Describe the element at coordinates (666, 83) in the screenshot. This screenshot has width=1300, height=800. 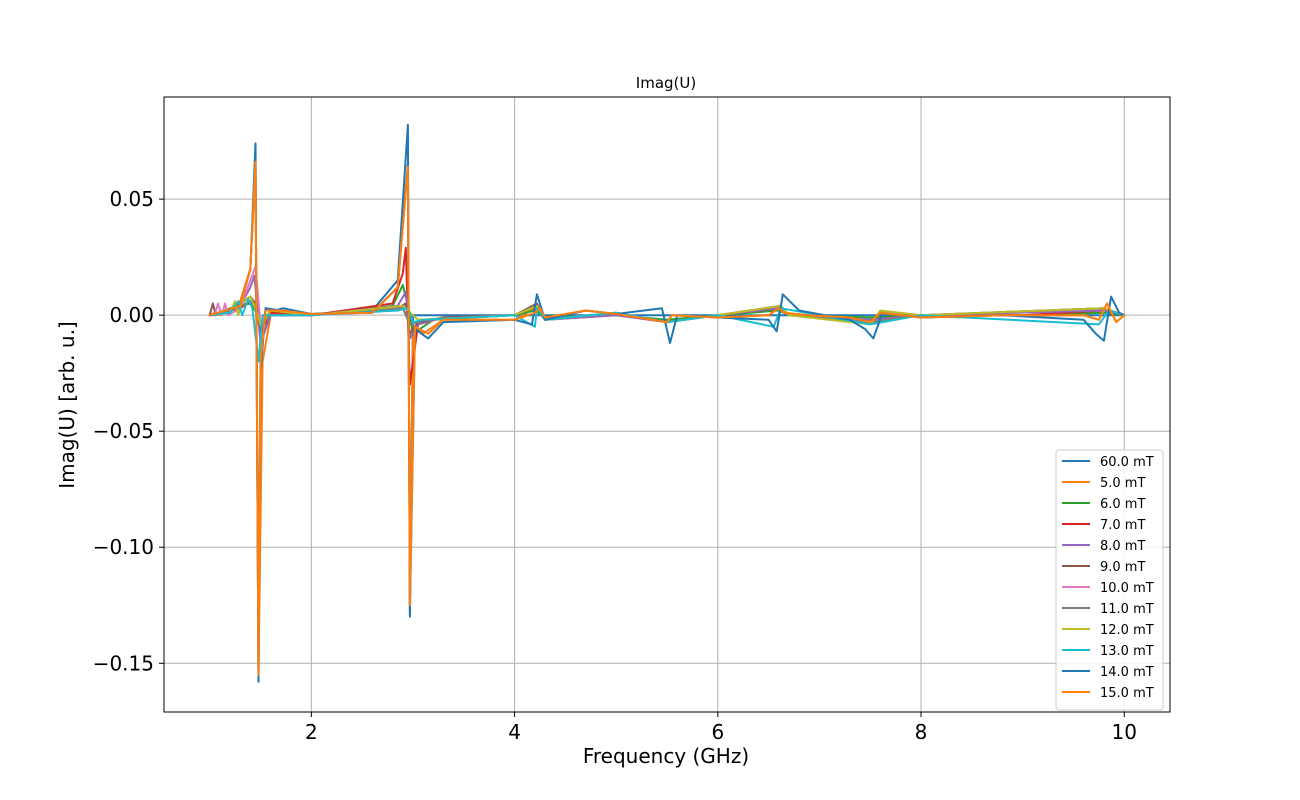
I see `chart-title: Imag(U)` at that location.